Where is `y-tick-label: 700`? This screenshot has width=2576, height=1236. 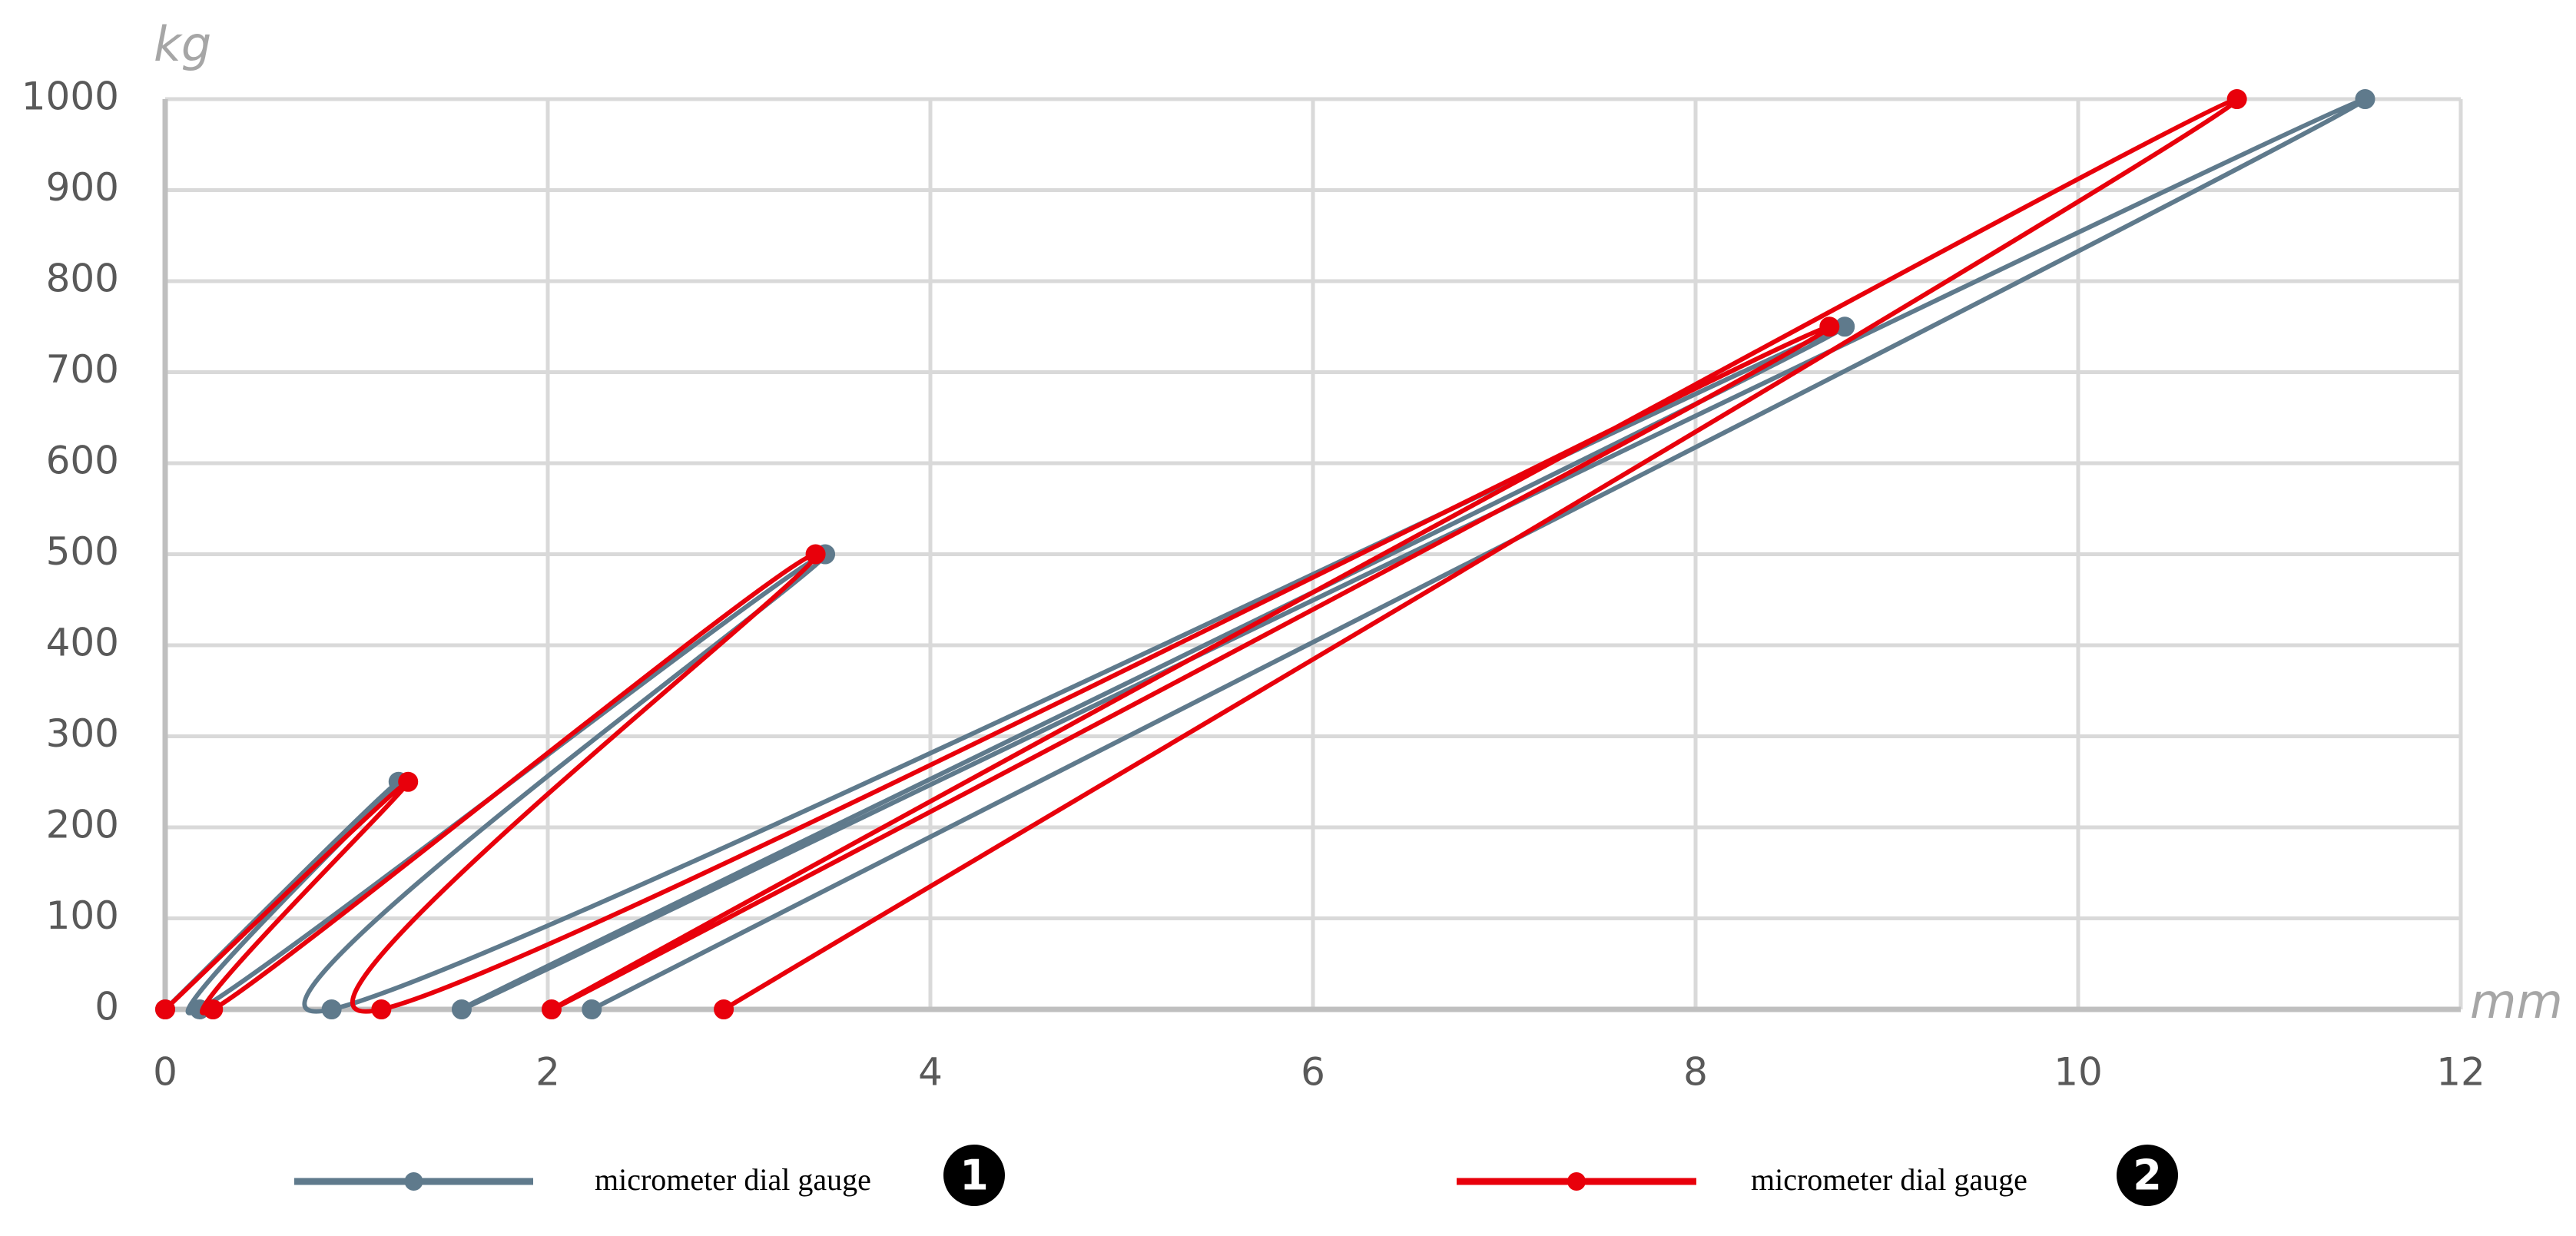 y-tick-label: 700 is located at coordinates (82, 369).